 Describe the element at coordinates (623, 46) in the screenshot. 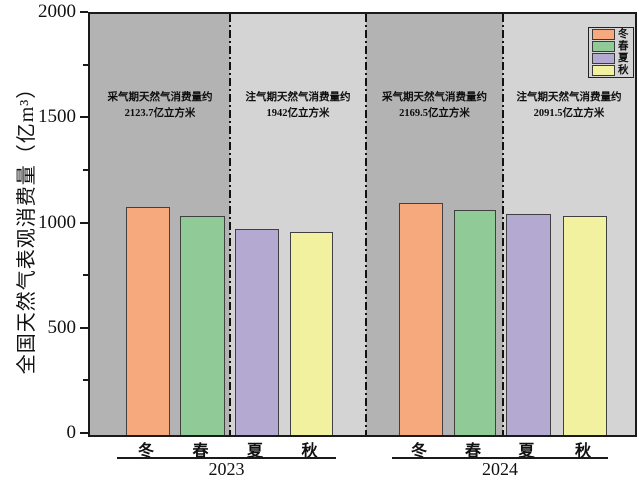

I see `legend-label-春: 春` at that location.